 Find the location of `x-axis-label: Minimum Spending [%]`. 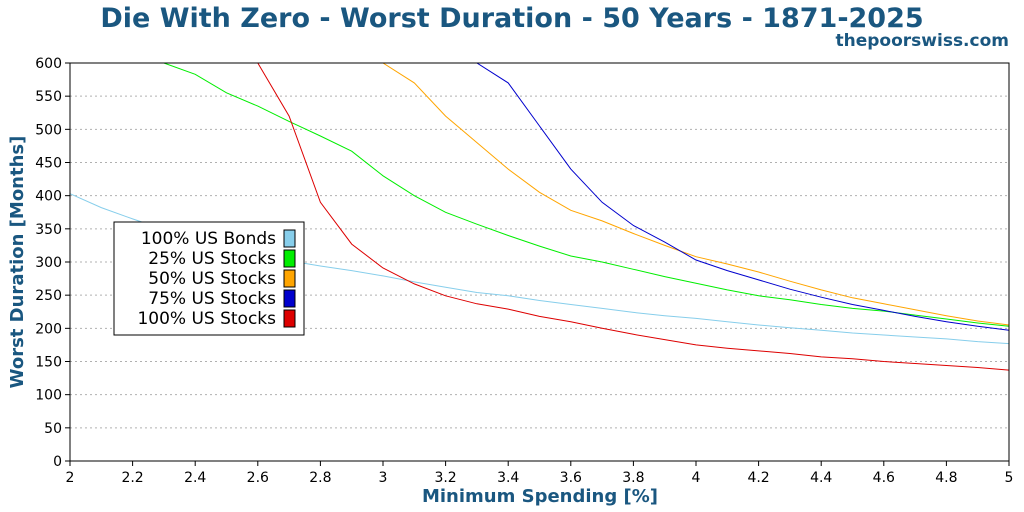

x-axis-label: Minimum Spending [%] is located at coordinates (540, 496).